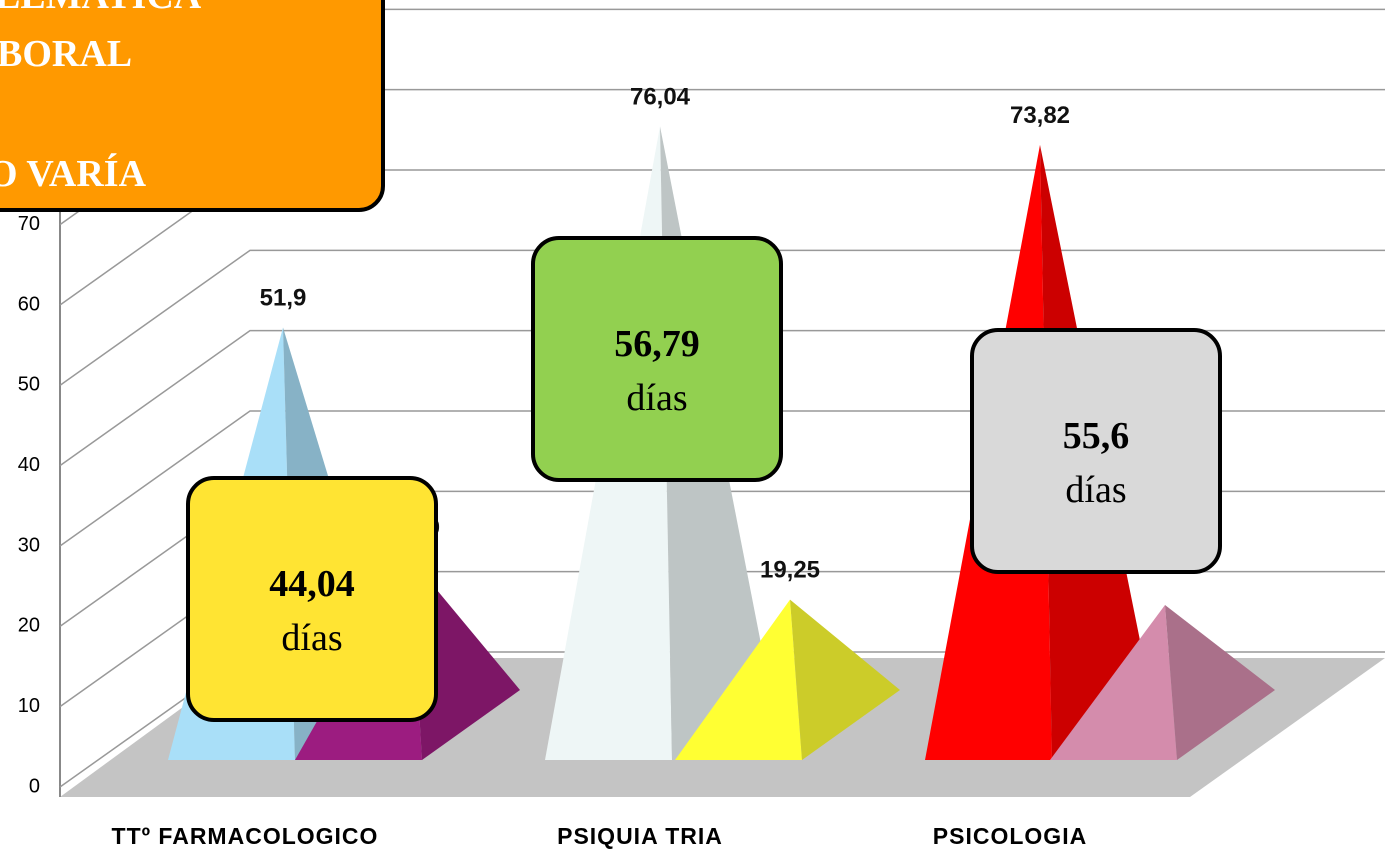  Describe the element at coordinates (1040, 115) in the screenshot. I see `value-label: 73,82` at that location.